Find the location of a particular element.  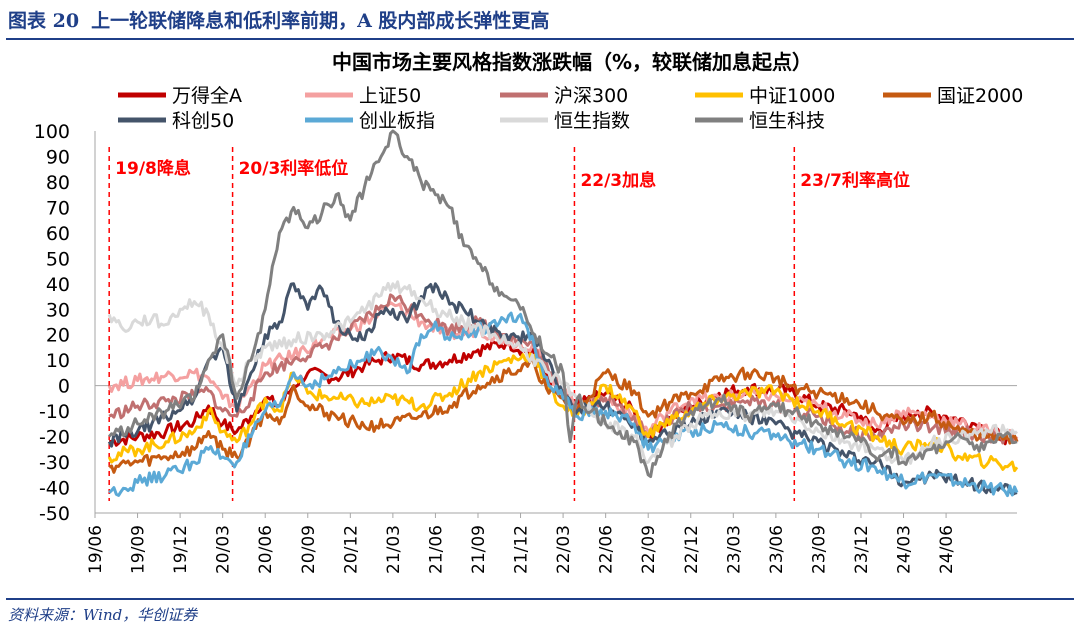

annotation-label: 20/3利率低位 is located at coordinates (294, 168).